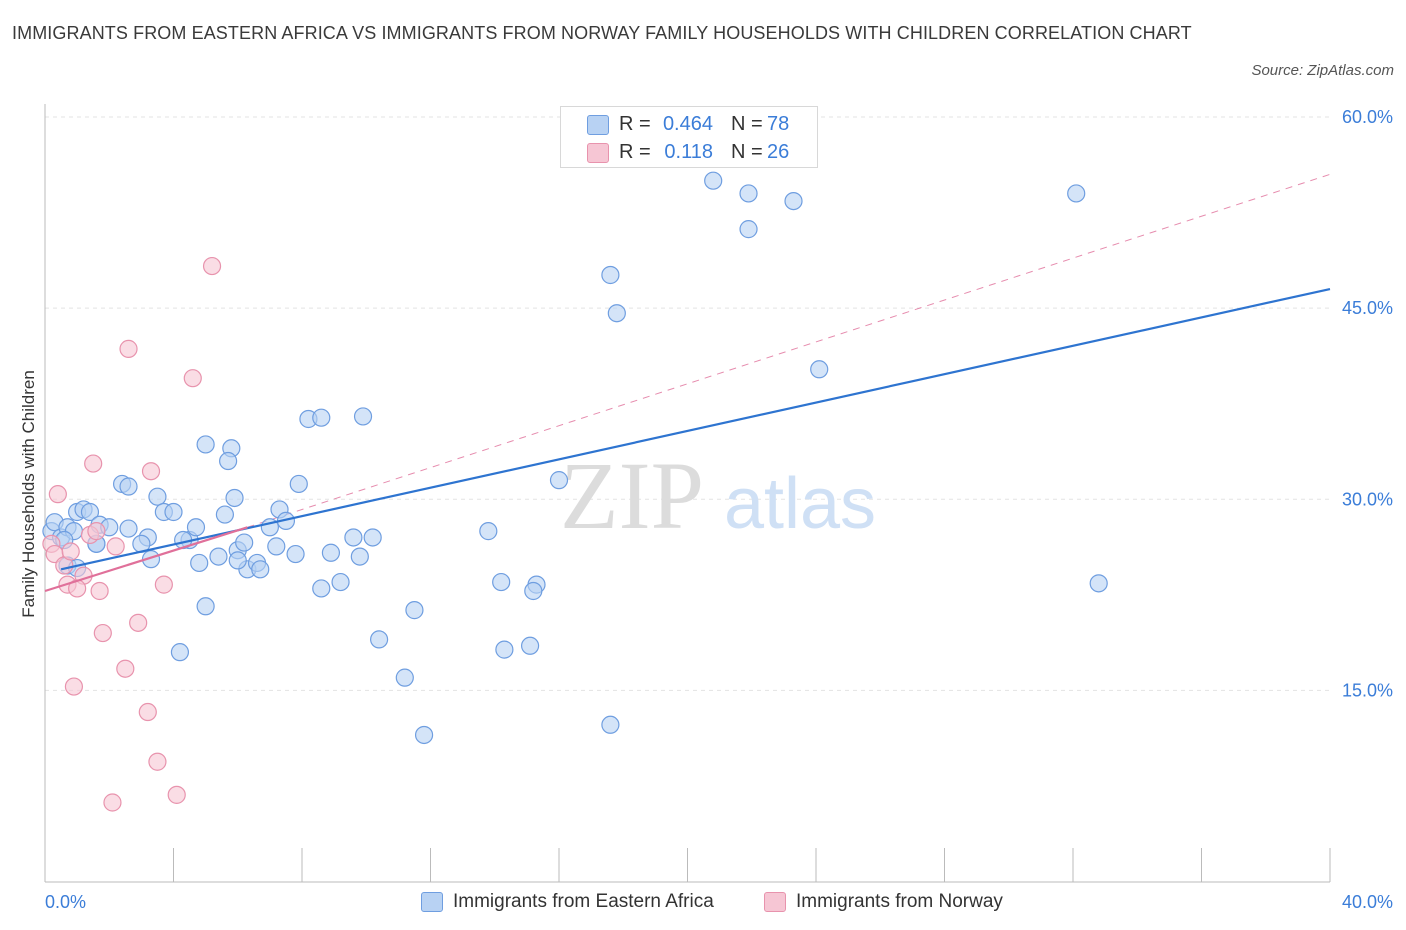 This screenshot has height=930, width=1406. What do you see at coordinates (632, 495) in the screenshot?
I see `watermark-zip: ZIP` at bounding box center [632, 495].